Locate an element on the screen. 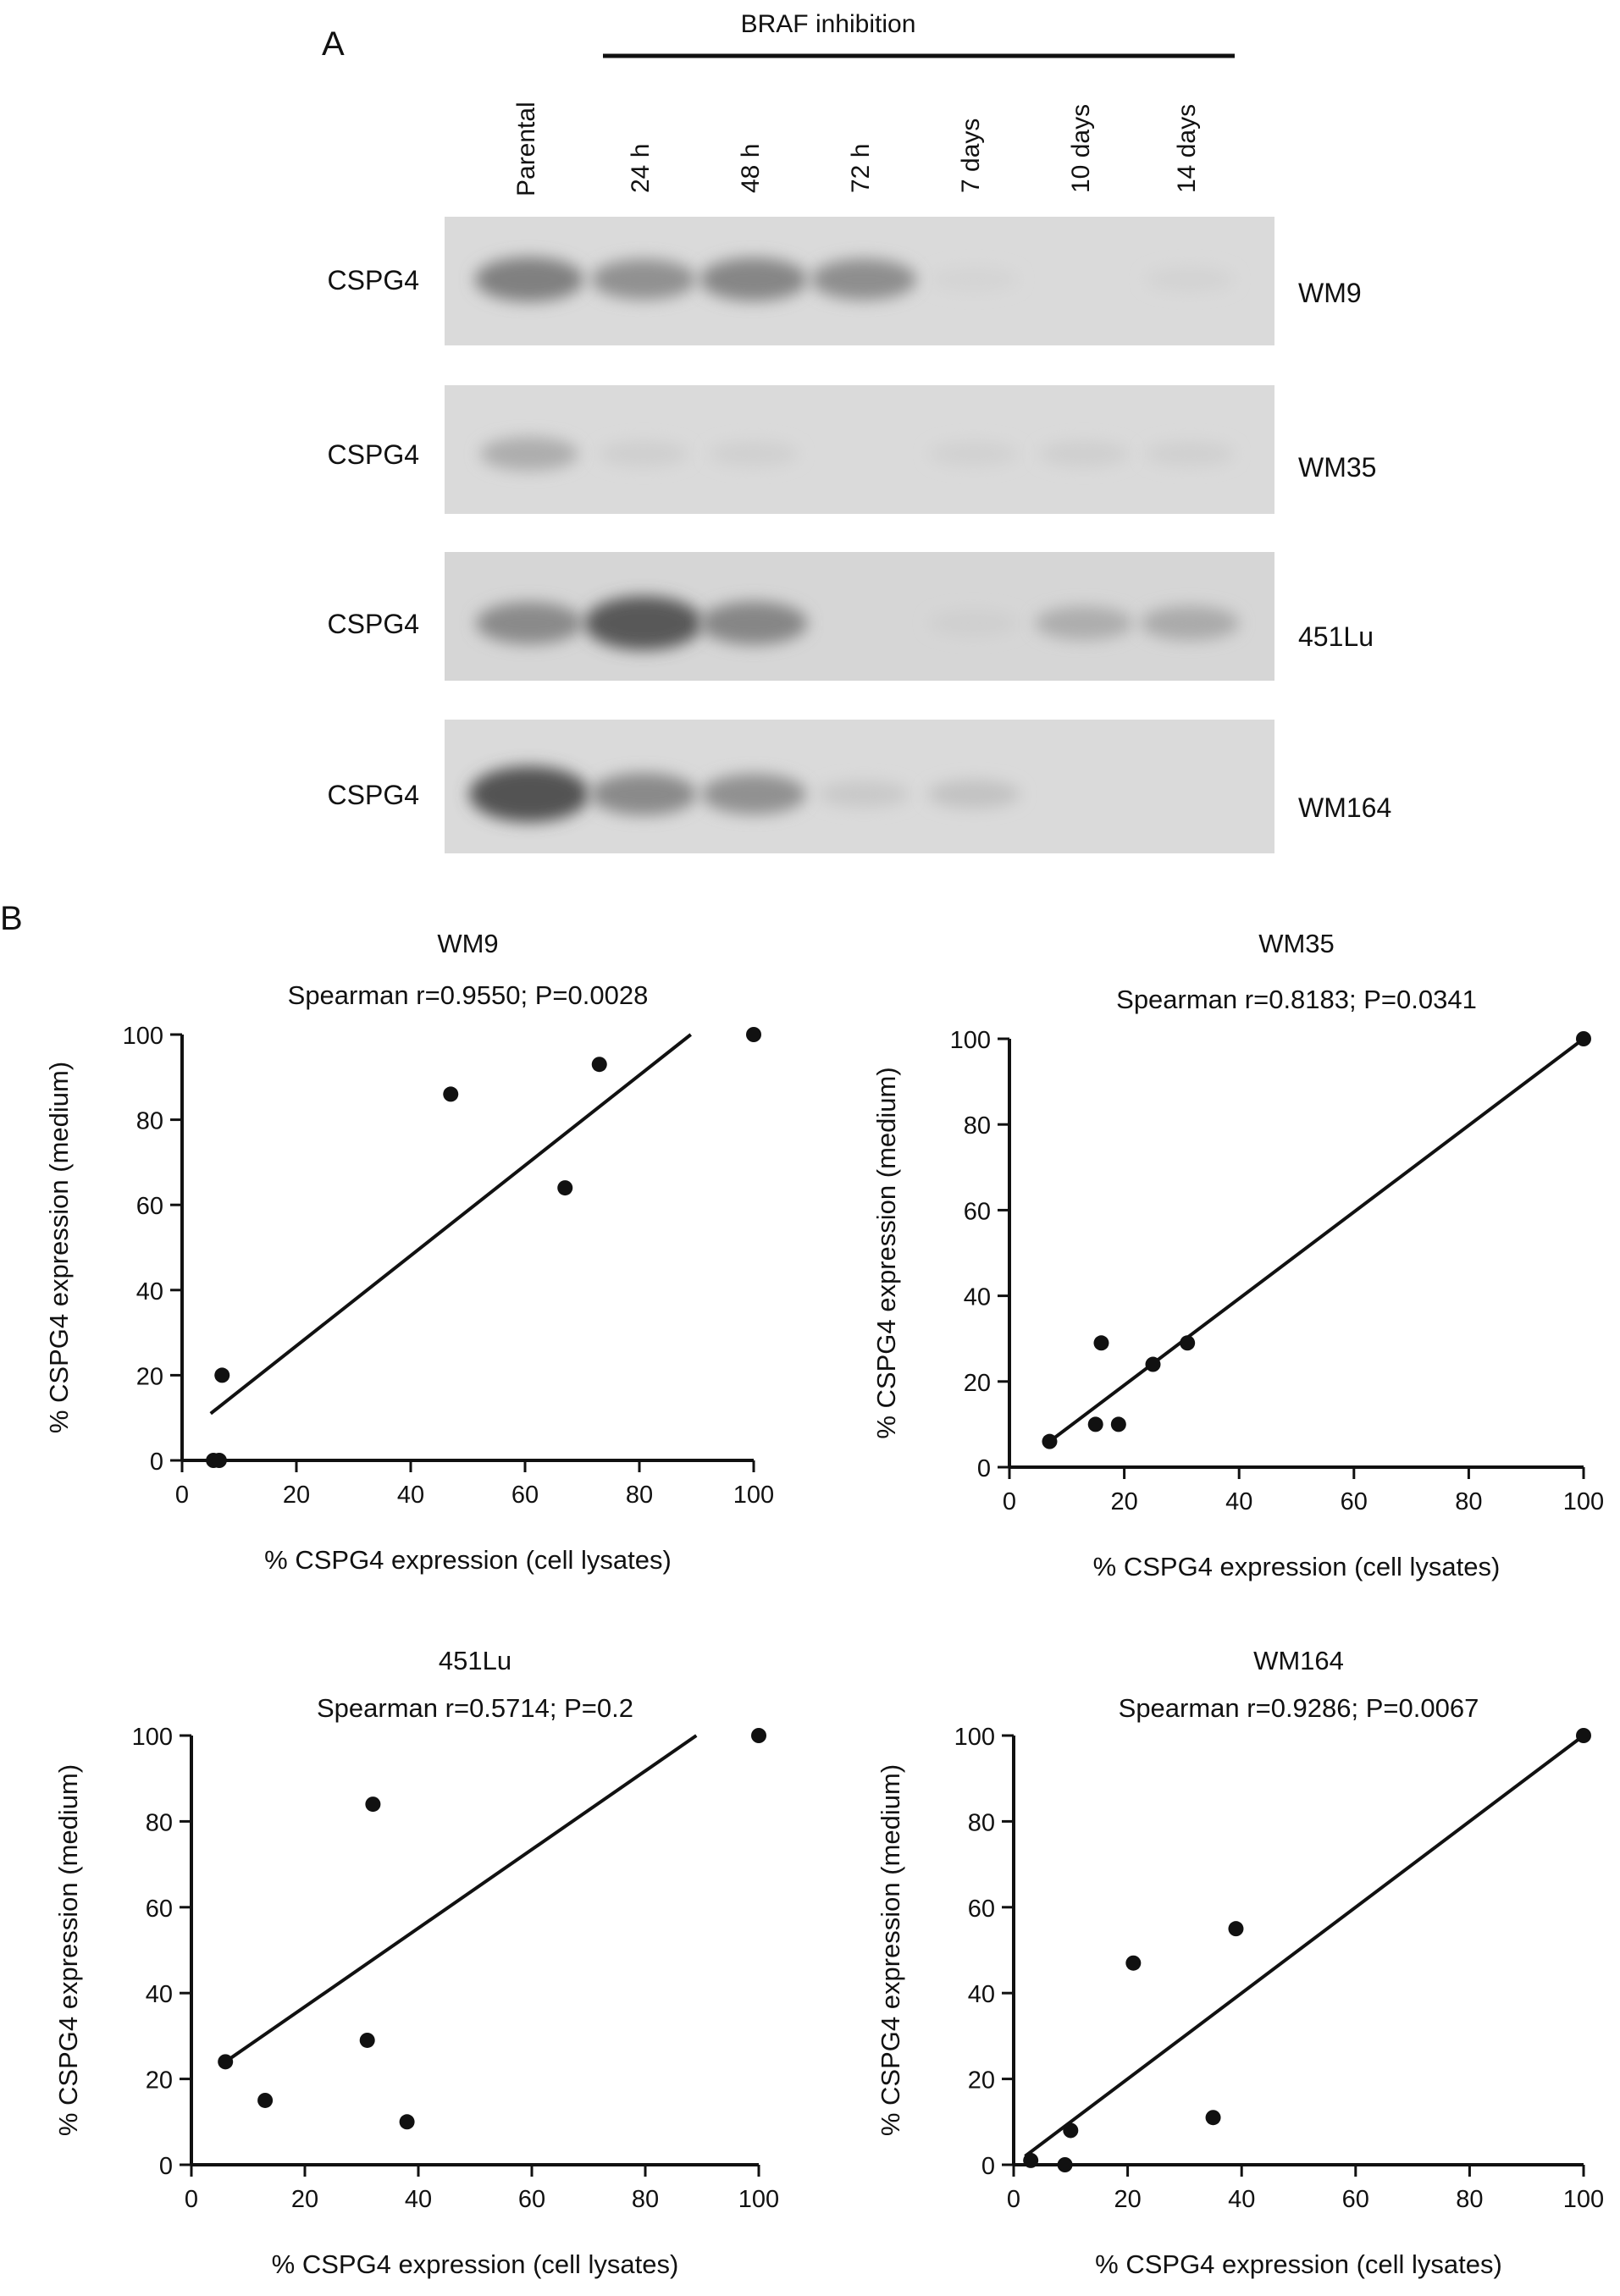  blot-membrane is located at coordinates (859, 450).